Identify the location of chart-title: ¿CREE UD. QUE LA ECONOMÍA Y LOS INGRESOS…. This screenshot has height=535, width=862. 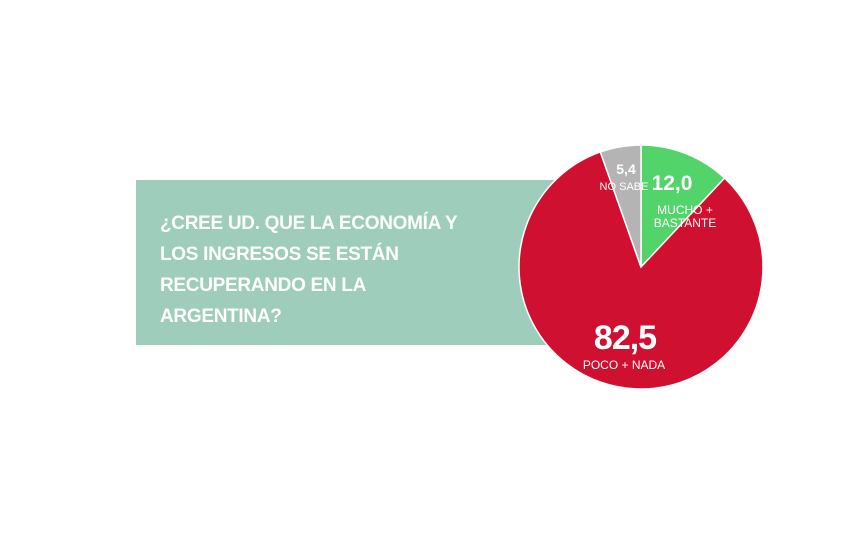
(308, 270).